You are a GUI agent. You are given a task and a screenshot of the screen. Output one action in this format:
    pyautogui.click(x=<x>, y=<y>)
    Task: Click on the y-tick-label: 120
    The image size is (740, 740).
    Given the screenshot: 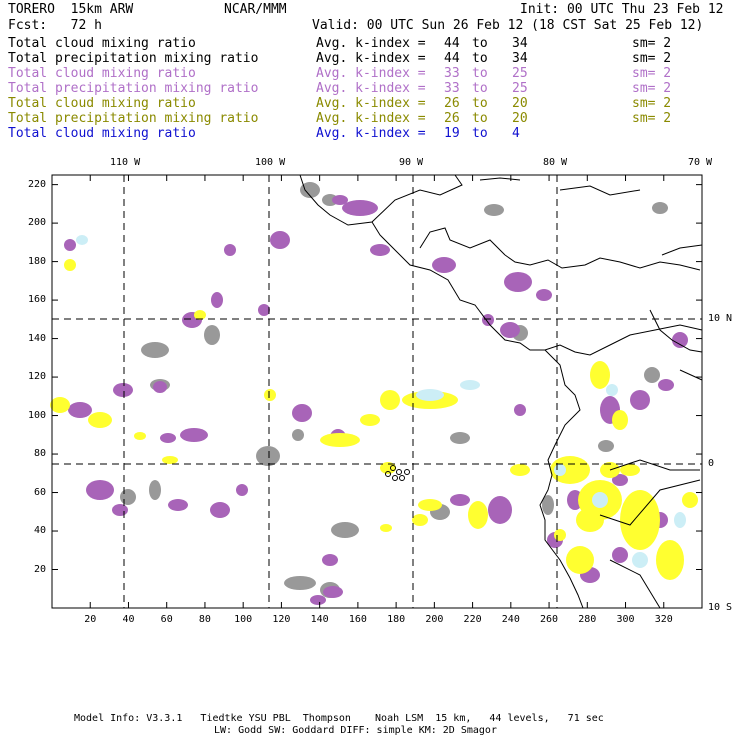 What is the action you would take?
    pyautogui.click(x=36, y=377)
    